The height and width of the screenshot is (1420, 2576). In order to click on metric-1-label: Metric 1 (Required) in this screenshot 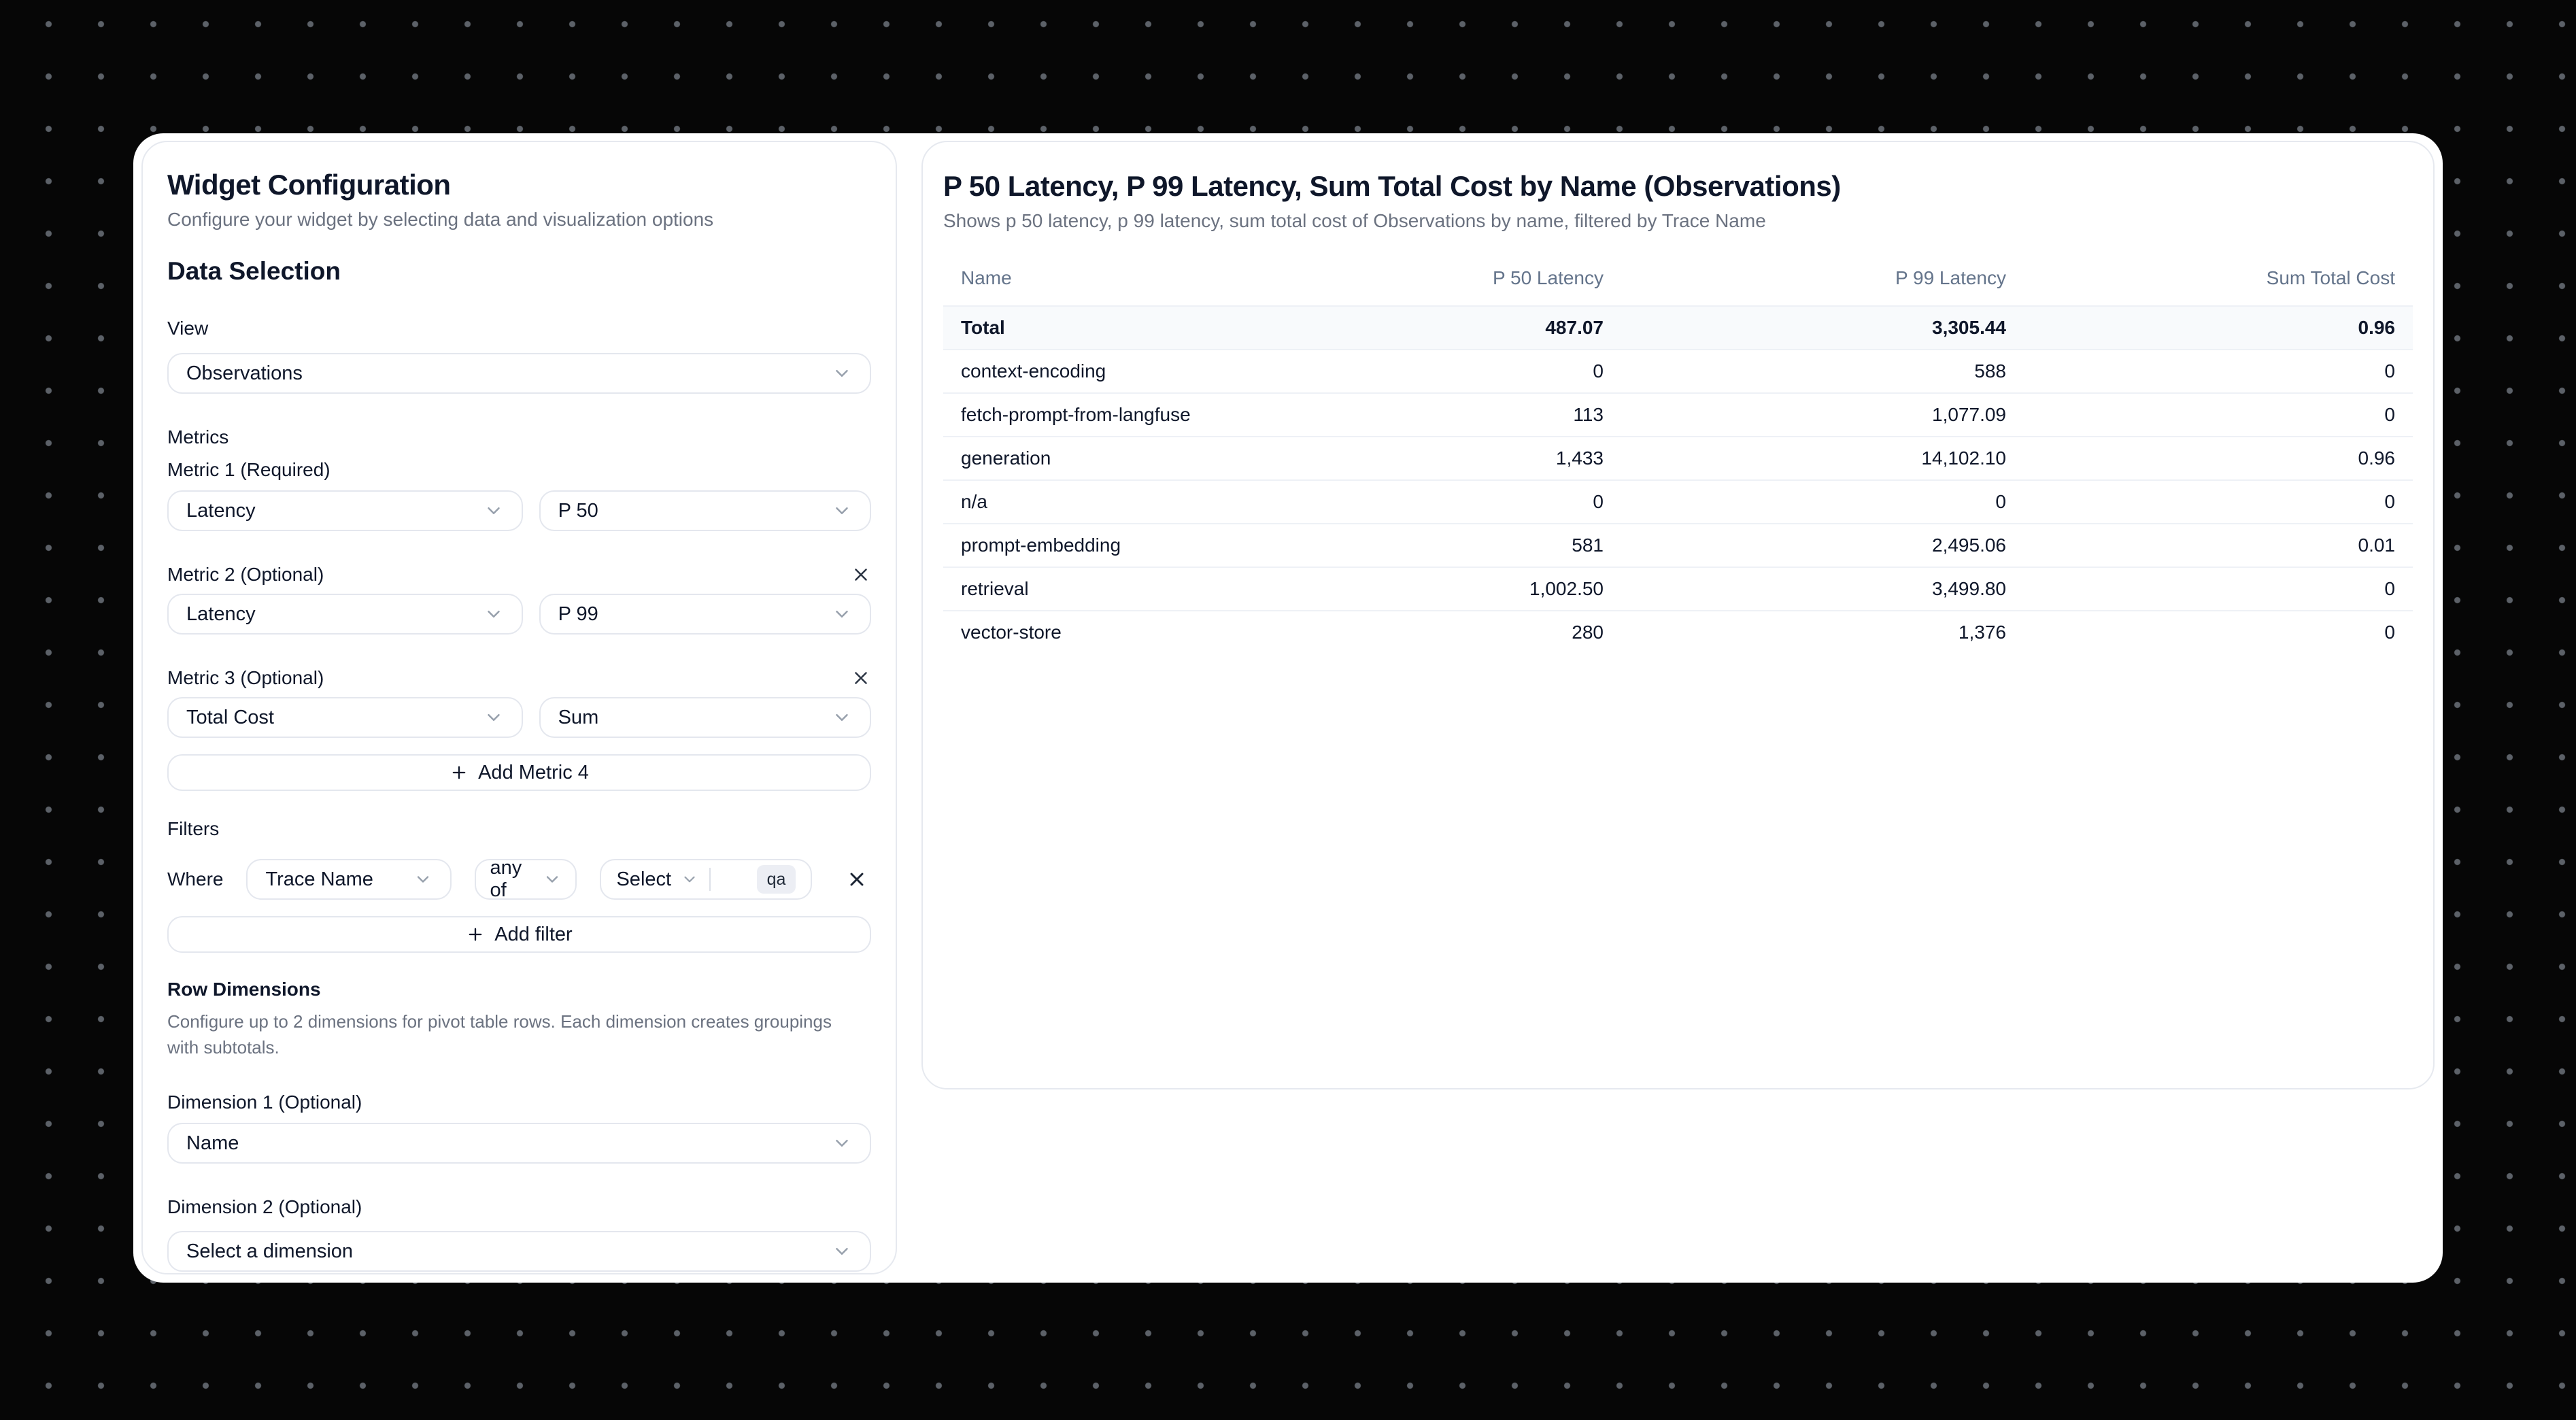, I will do `click(249, 469)`.